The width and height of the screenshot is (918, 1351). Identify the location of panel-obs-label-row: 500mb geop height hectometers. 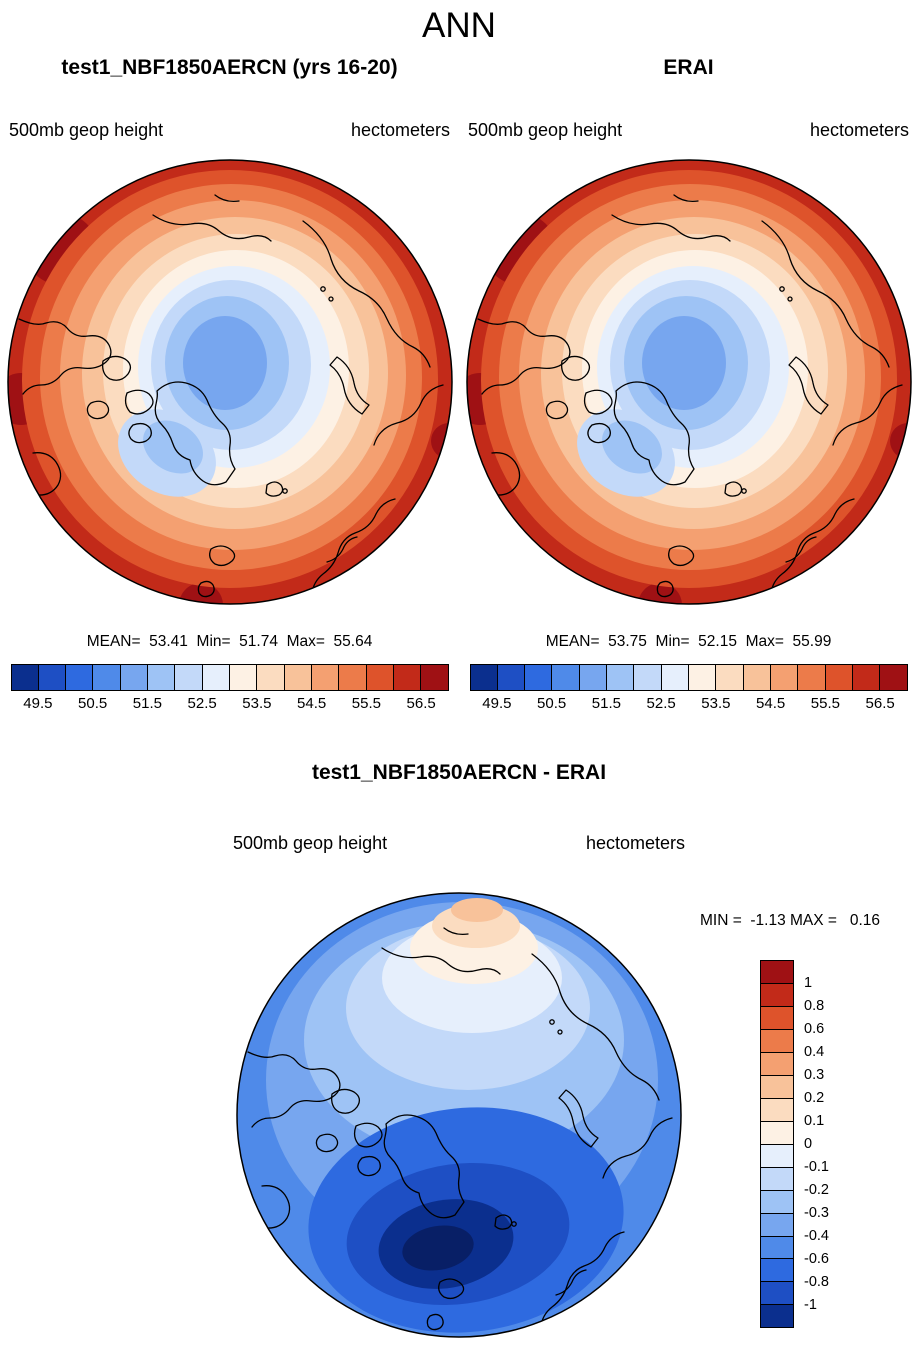
(688, 130).